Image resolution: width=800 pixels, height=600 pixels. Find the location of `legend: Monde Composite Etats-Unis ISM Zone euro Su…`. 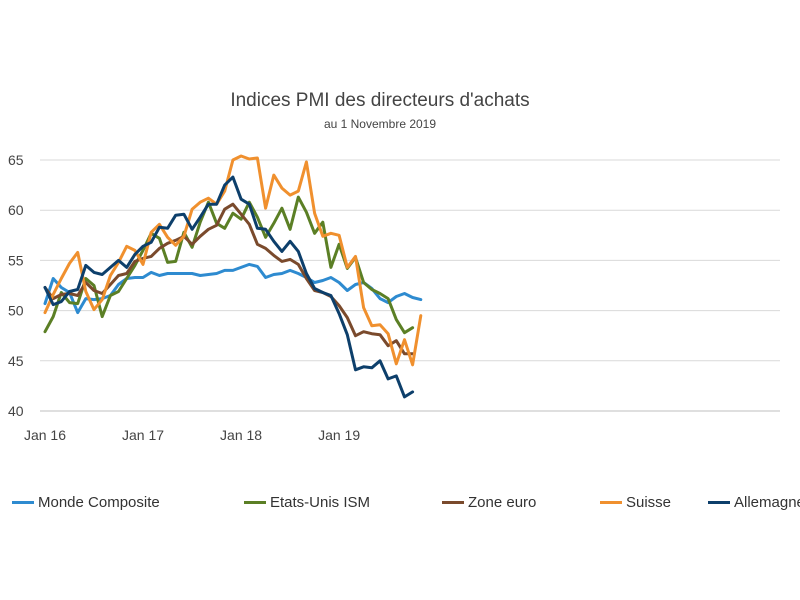

legend: Monde Composite Etats-Unis ISM Zone euro Su… is located at coordinates (400, 502).